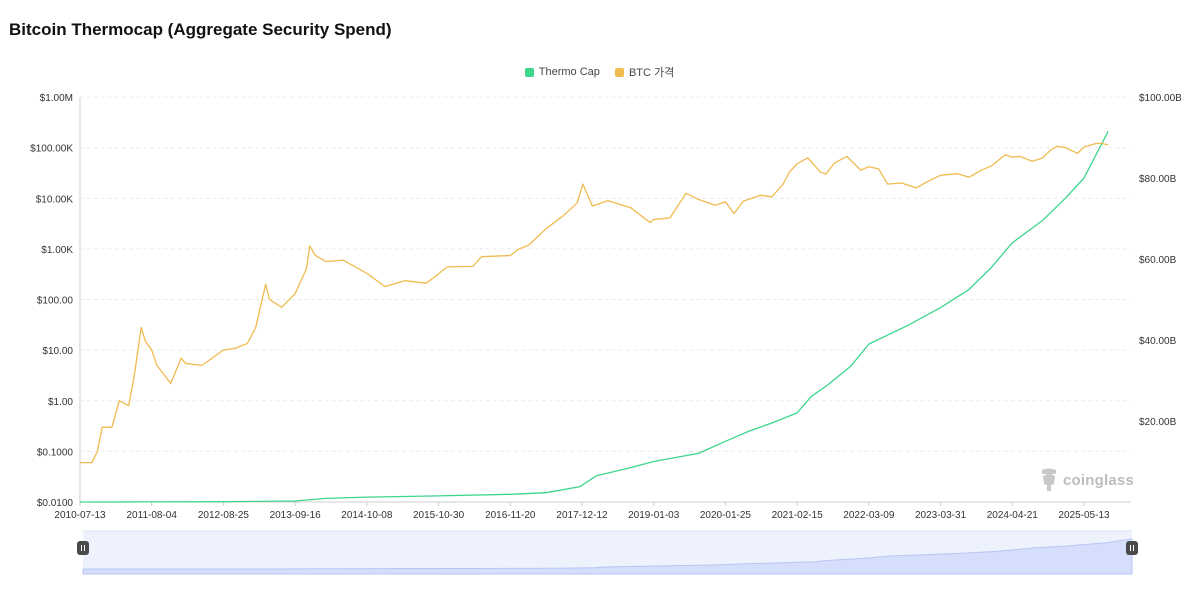 The image size is (1199, 590). I want to click on legend-item-btc-price: BTC 가격, so click(644, 72).